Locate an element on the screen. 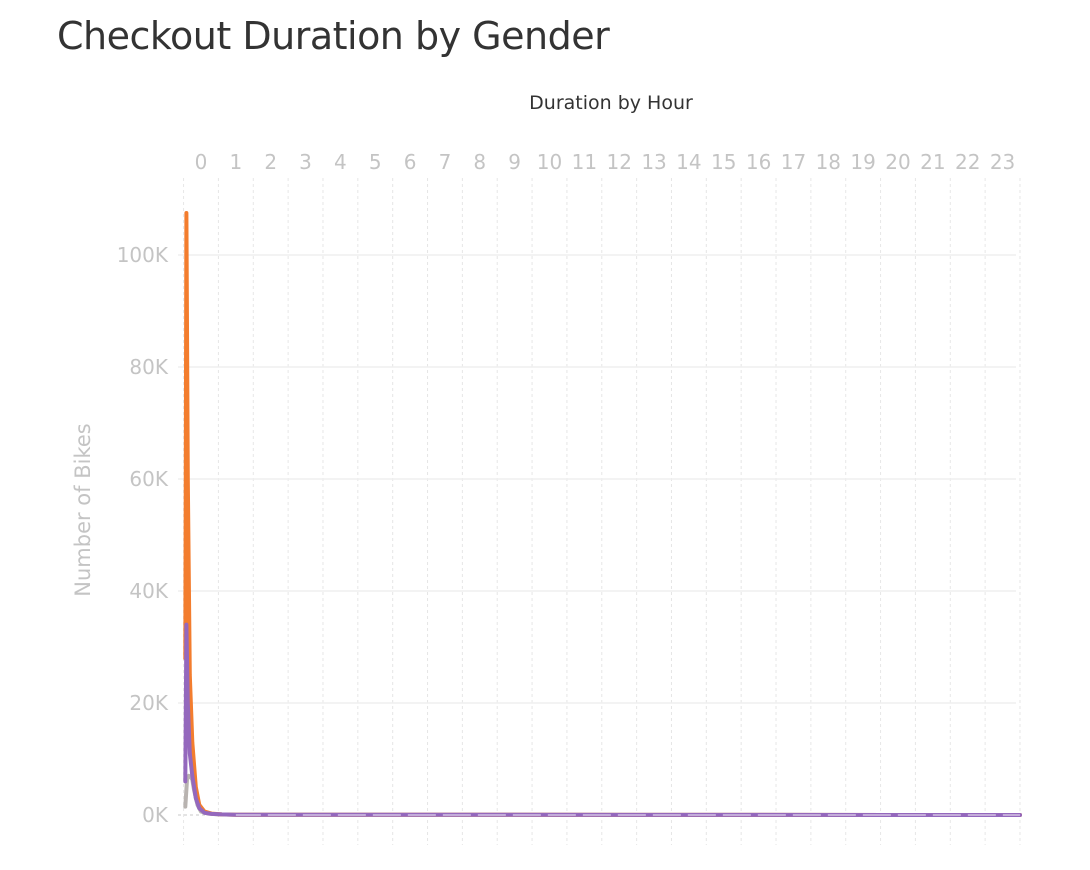 The width and height of the screenshot is (1090, 870). x-tick-label: 20 is located at coordinates (897, 162).